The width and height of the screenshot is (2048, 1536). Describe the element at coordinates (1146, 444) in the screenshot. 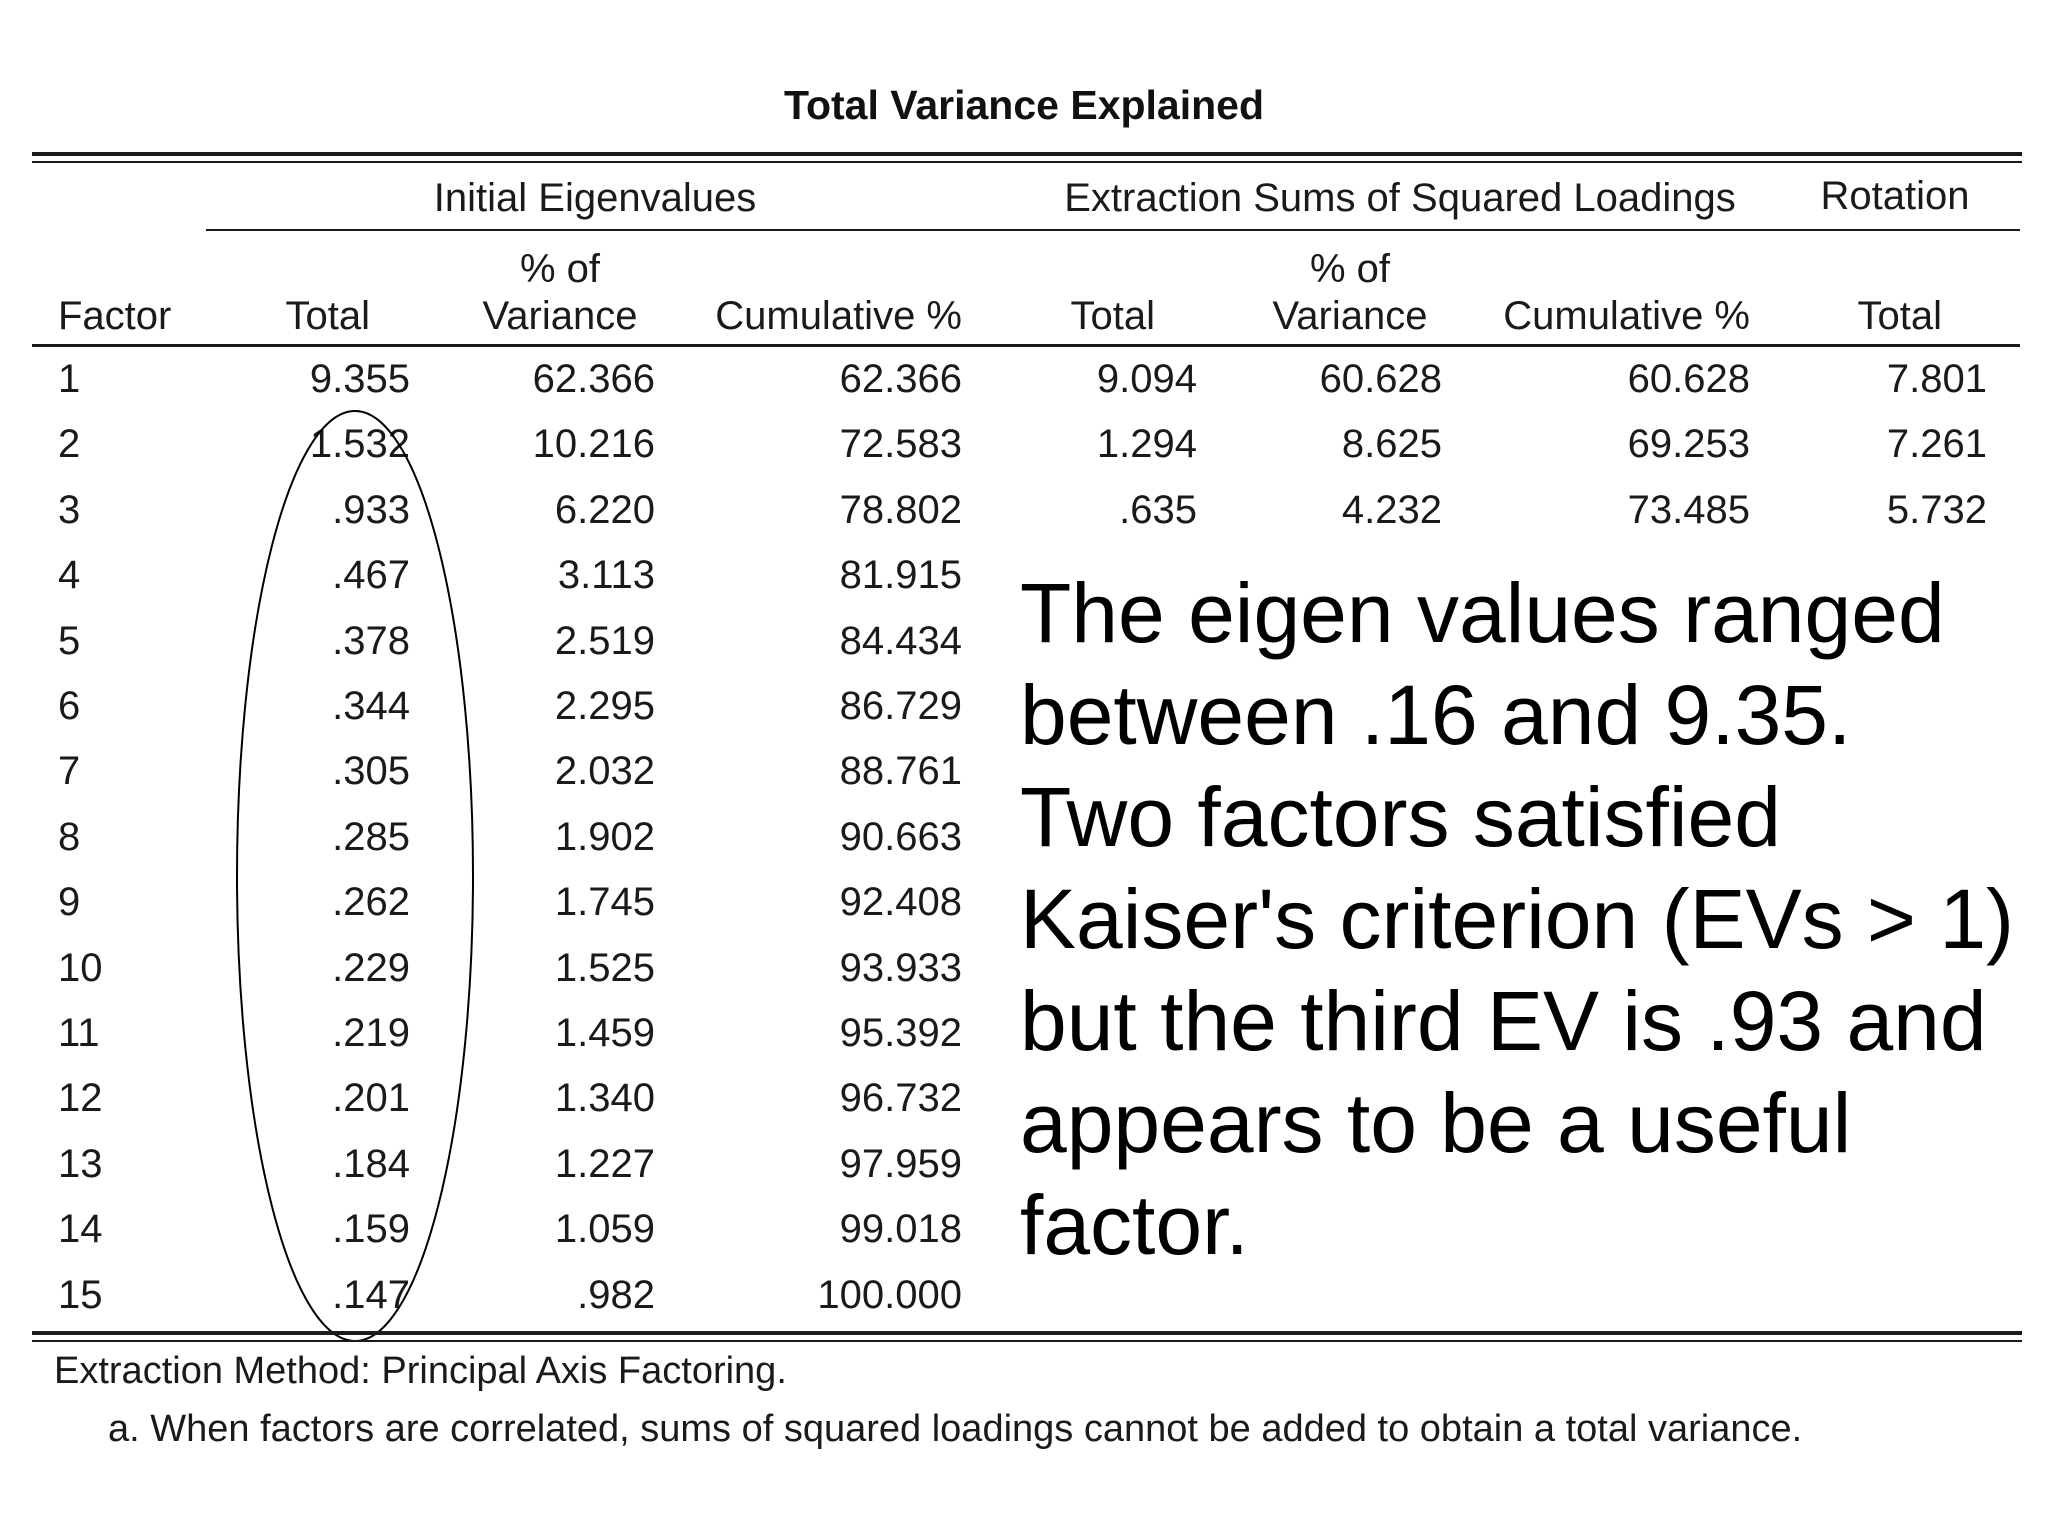

I see `cell-ex-total: 1.294` at that location.